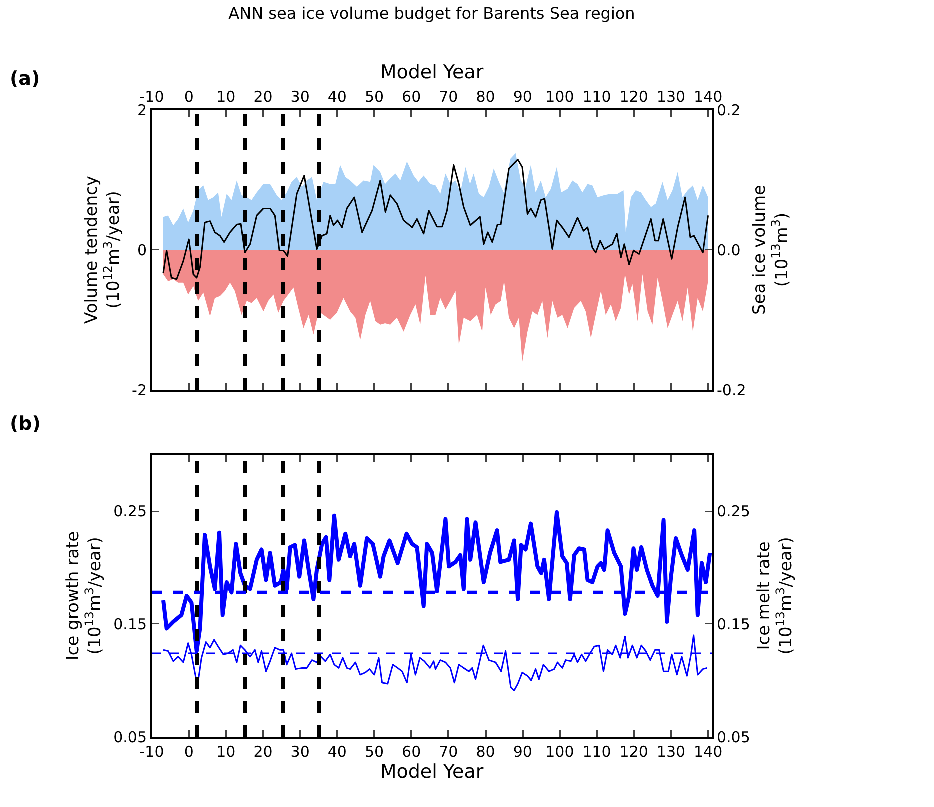 The width and height of the screenshot is (934, 807). I want to click on y2-tick-label: 0.2, so click(729, 110).